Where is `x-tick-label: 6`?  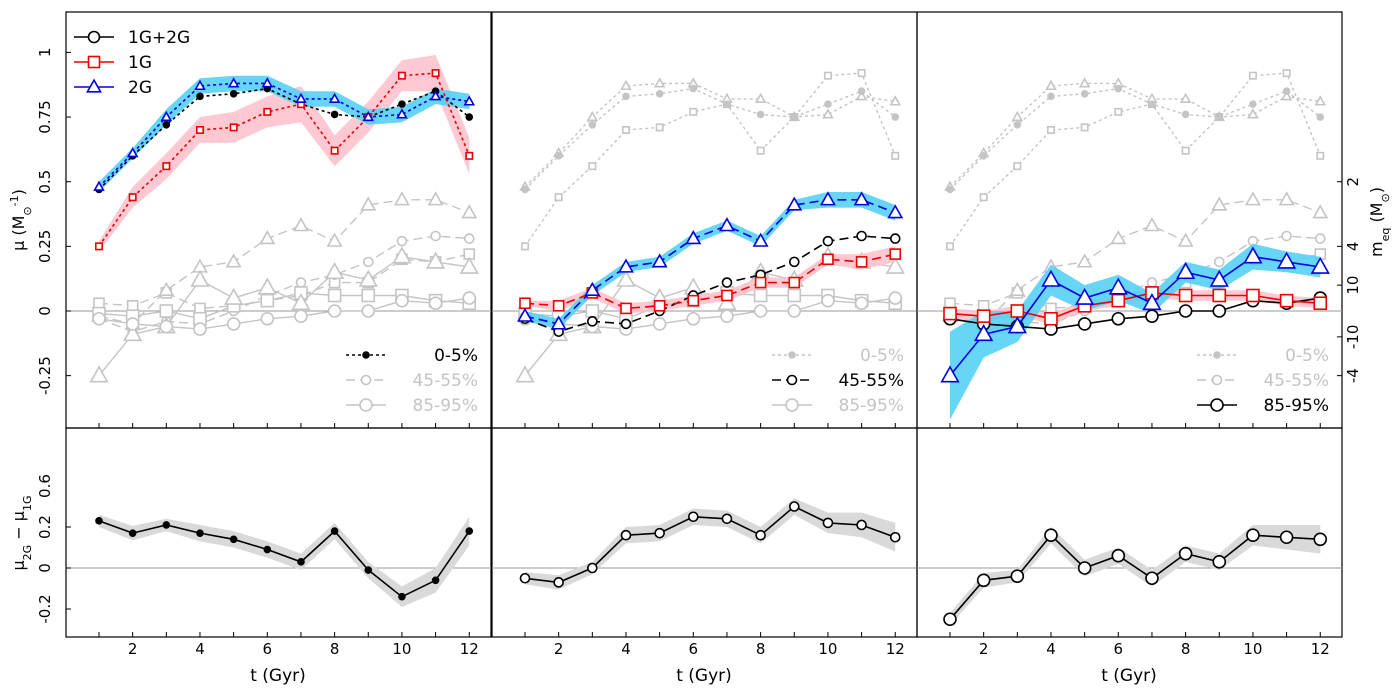 x-tick-label: 6 is located at coordinates (268, 649).